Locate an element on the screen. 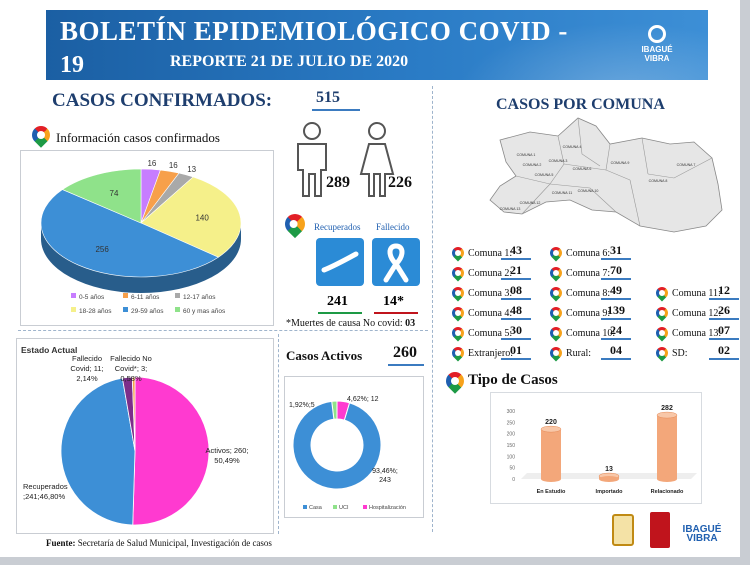 Image resolution: width=750 pixels, height=565 pixels. donut-label-2: 4,62%; 12 is located at coordinates (363, 399).